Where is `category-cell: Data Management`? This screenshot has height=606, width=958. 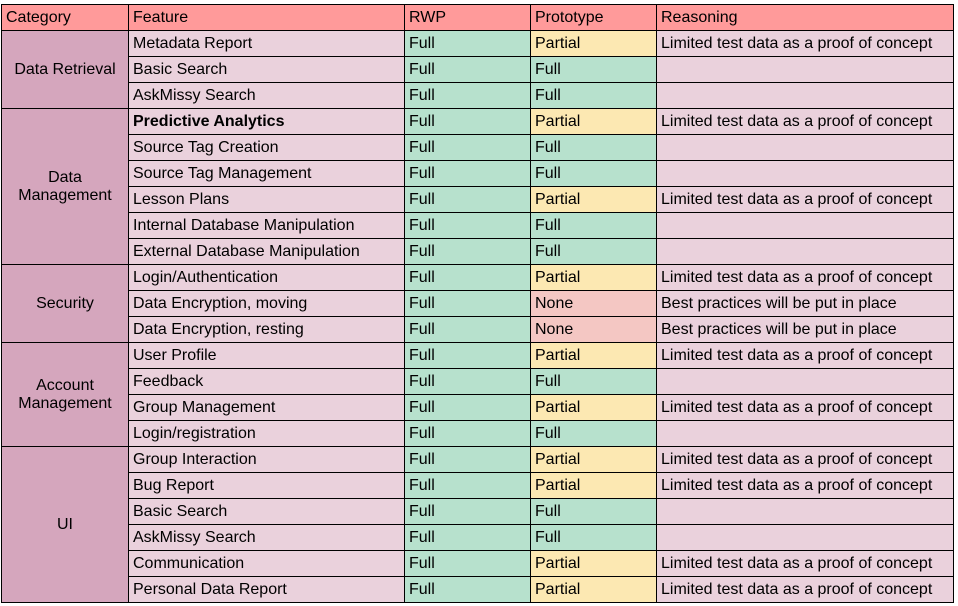
category-cell: Data Management is located at coordinates (65, 186).